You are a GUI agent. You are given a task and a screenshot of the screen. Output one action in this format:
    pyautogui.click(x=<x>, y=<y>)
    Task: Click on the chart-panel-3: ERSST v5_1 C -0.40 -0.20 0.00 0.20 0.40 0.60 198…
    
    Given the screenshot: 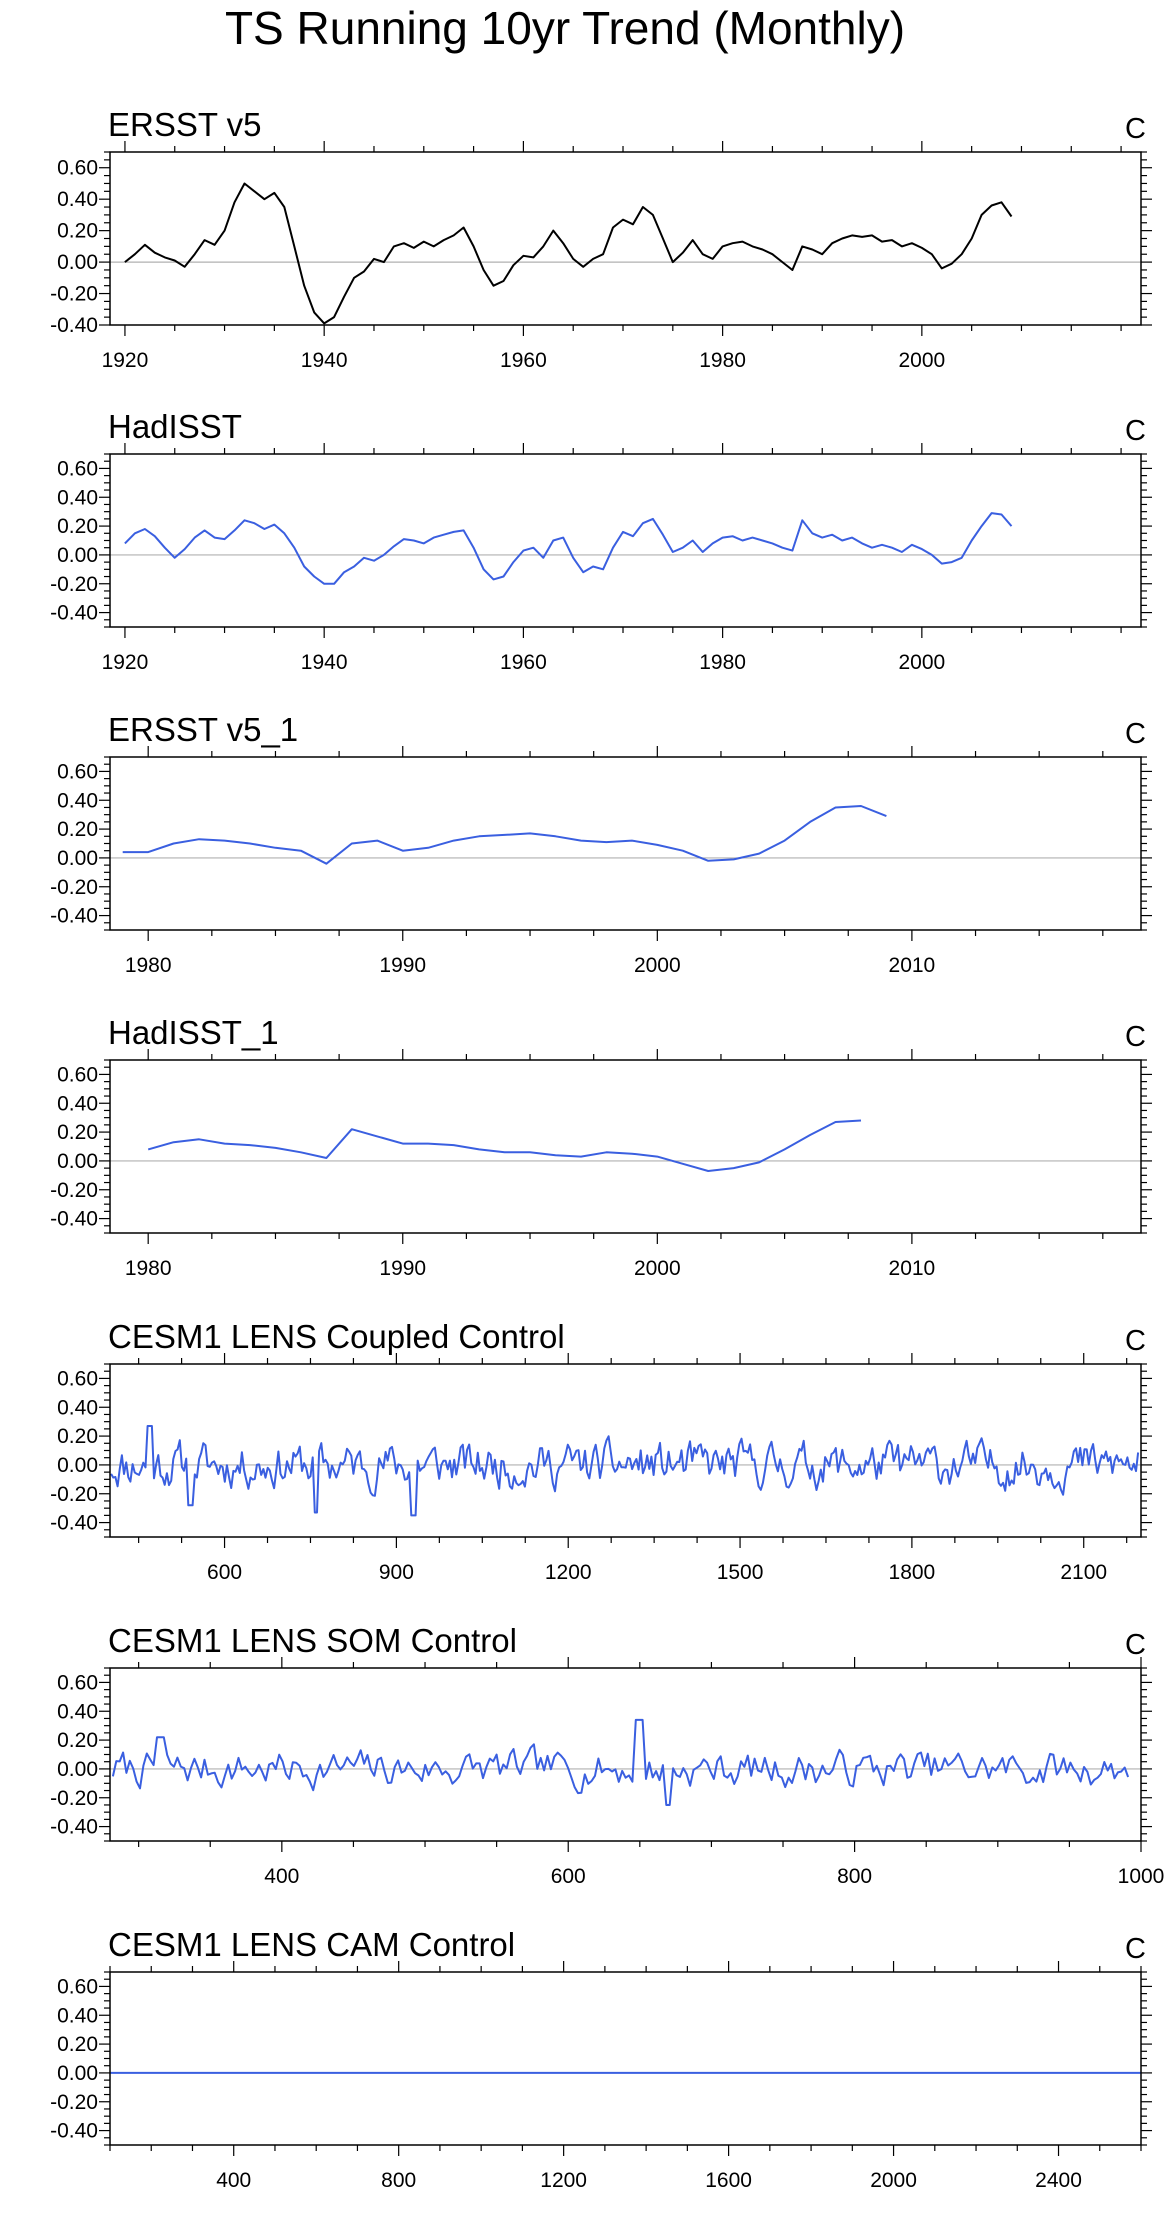 What is the action you would take?
    pyautogui.click(x=601, y=844)
    